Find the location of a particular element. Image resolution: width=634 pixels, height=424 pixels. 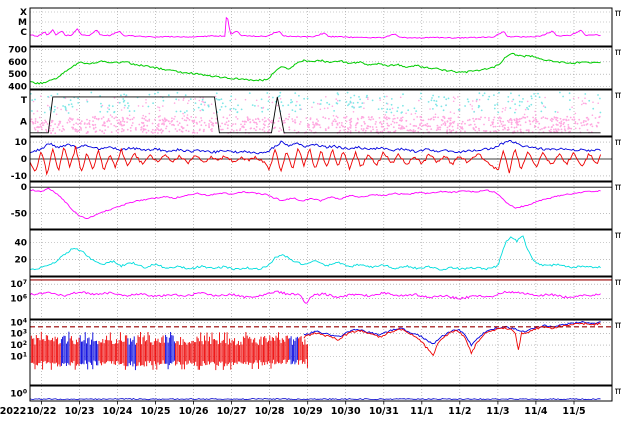

year-label: 2022 is located at coordinates (13, 411).